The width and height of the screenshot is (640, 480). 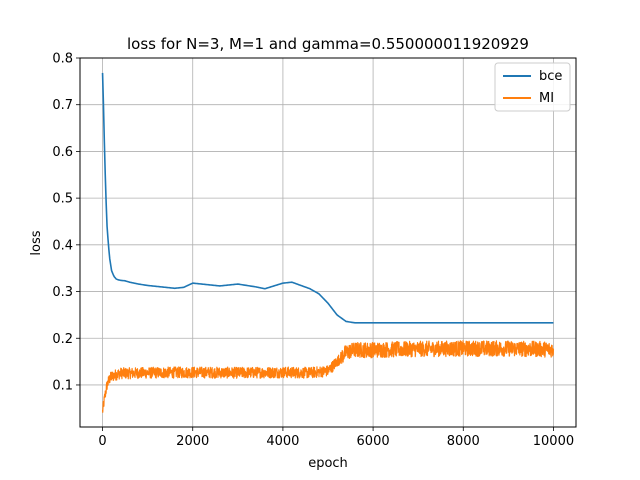 I want to click on legend-label-bce: bce, so click(x=550, y=76).